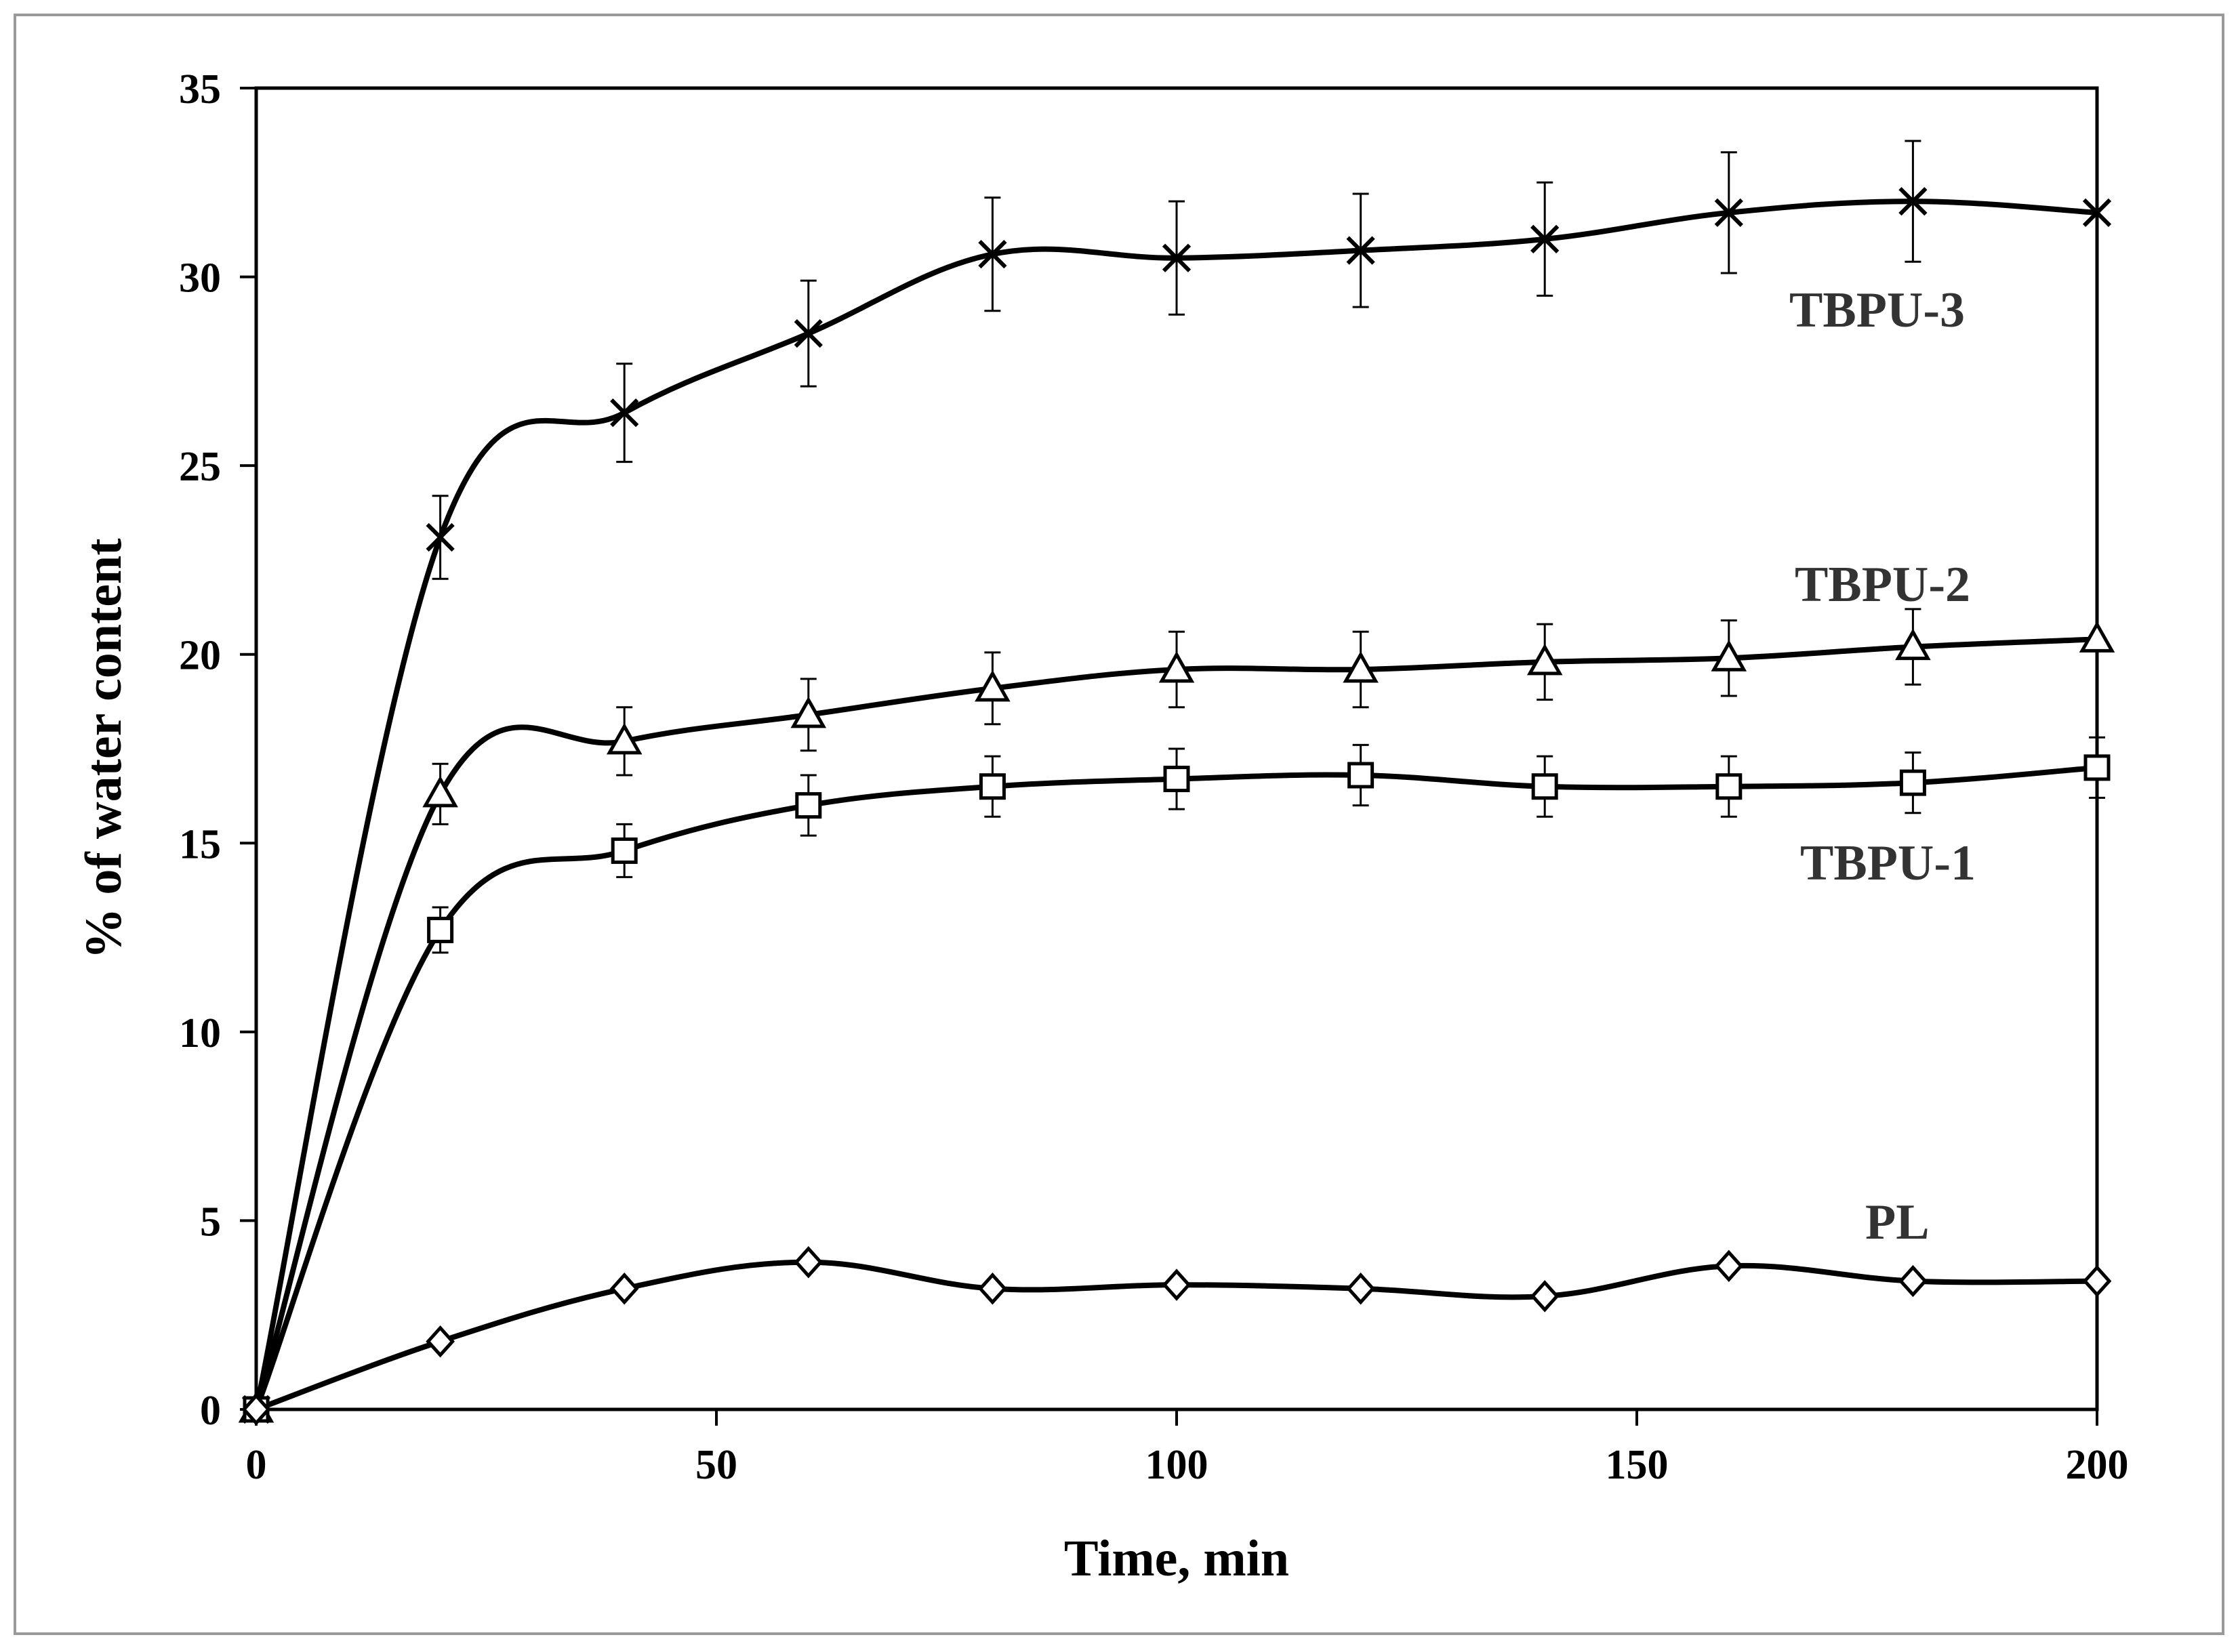 The image size is (2238, 1652). Describe the element at coordinates (1177, 1465) in the screenshot. I see `x-tick-label: 100` at that location.